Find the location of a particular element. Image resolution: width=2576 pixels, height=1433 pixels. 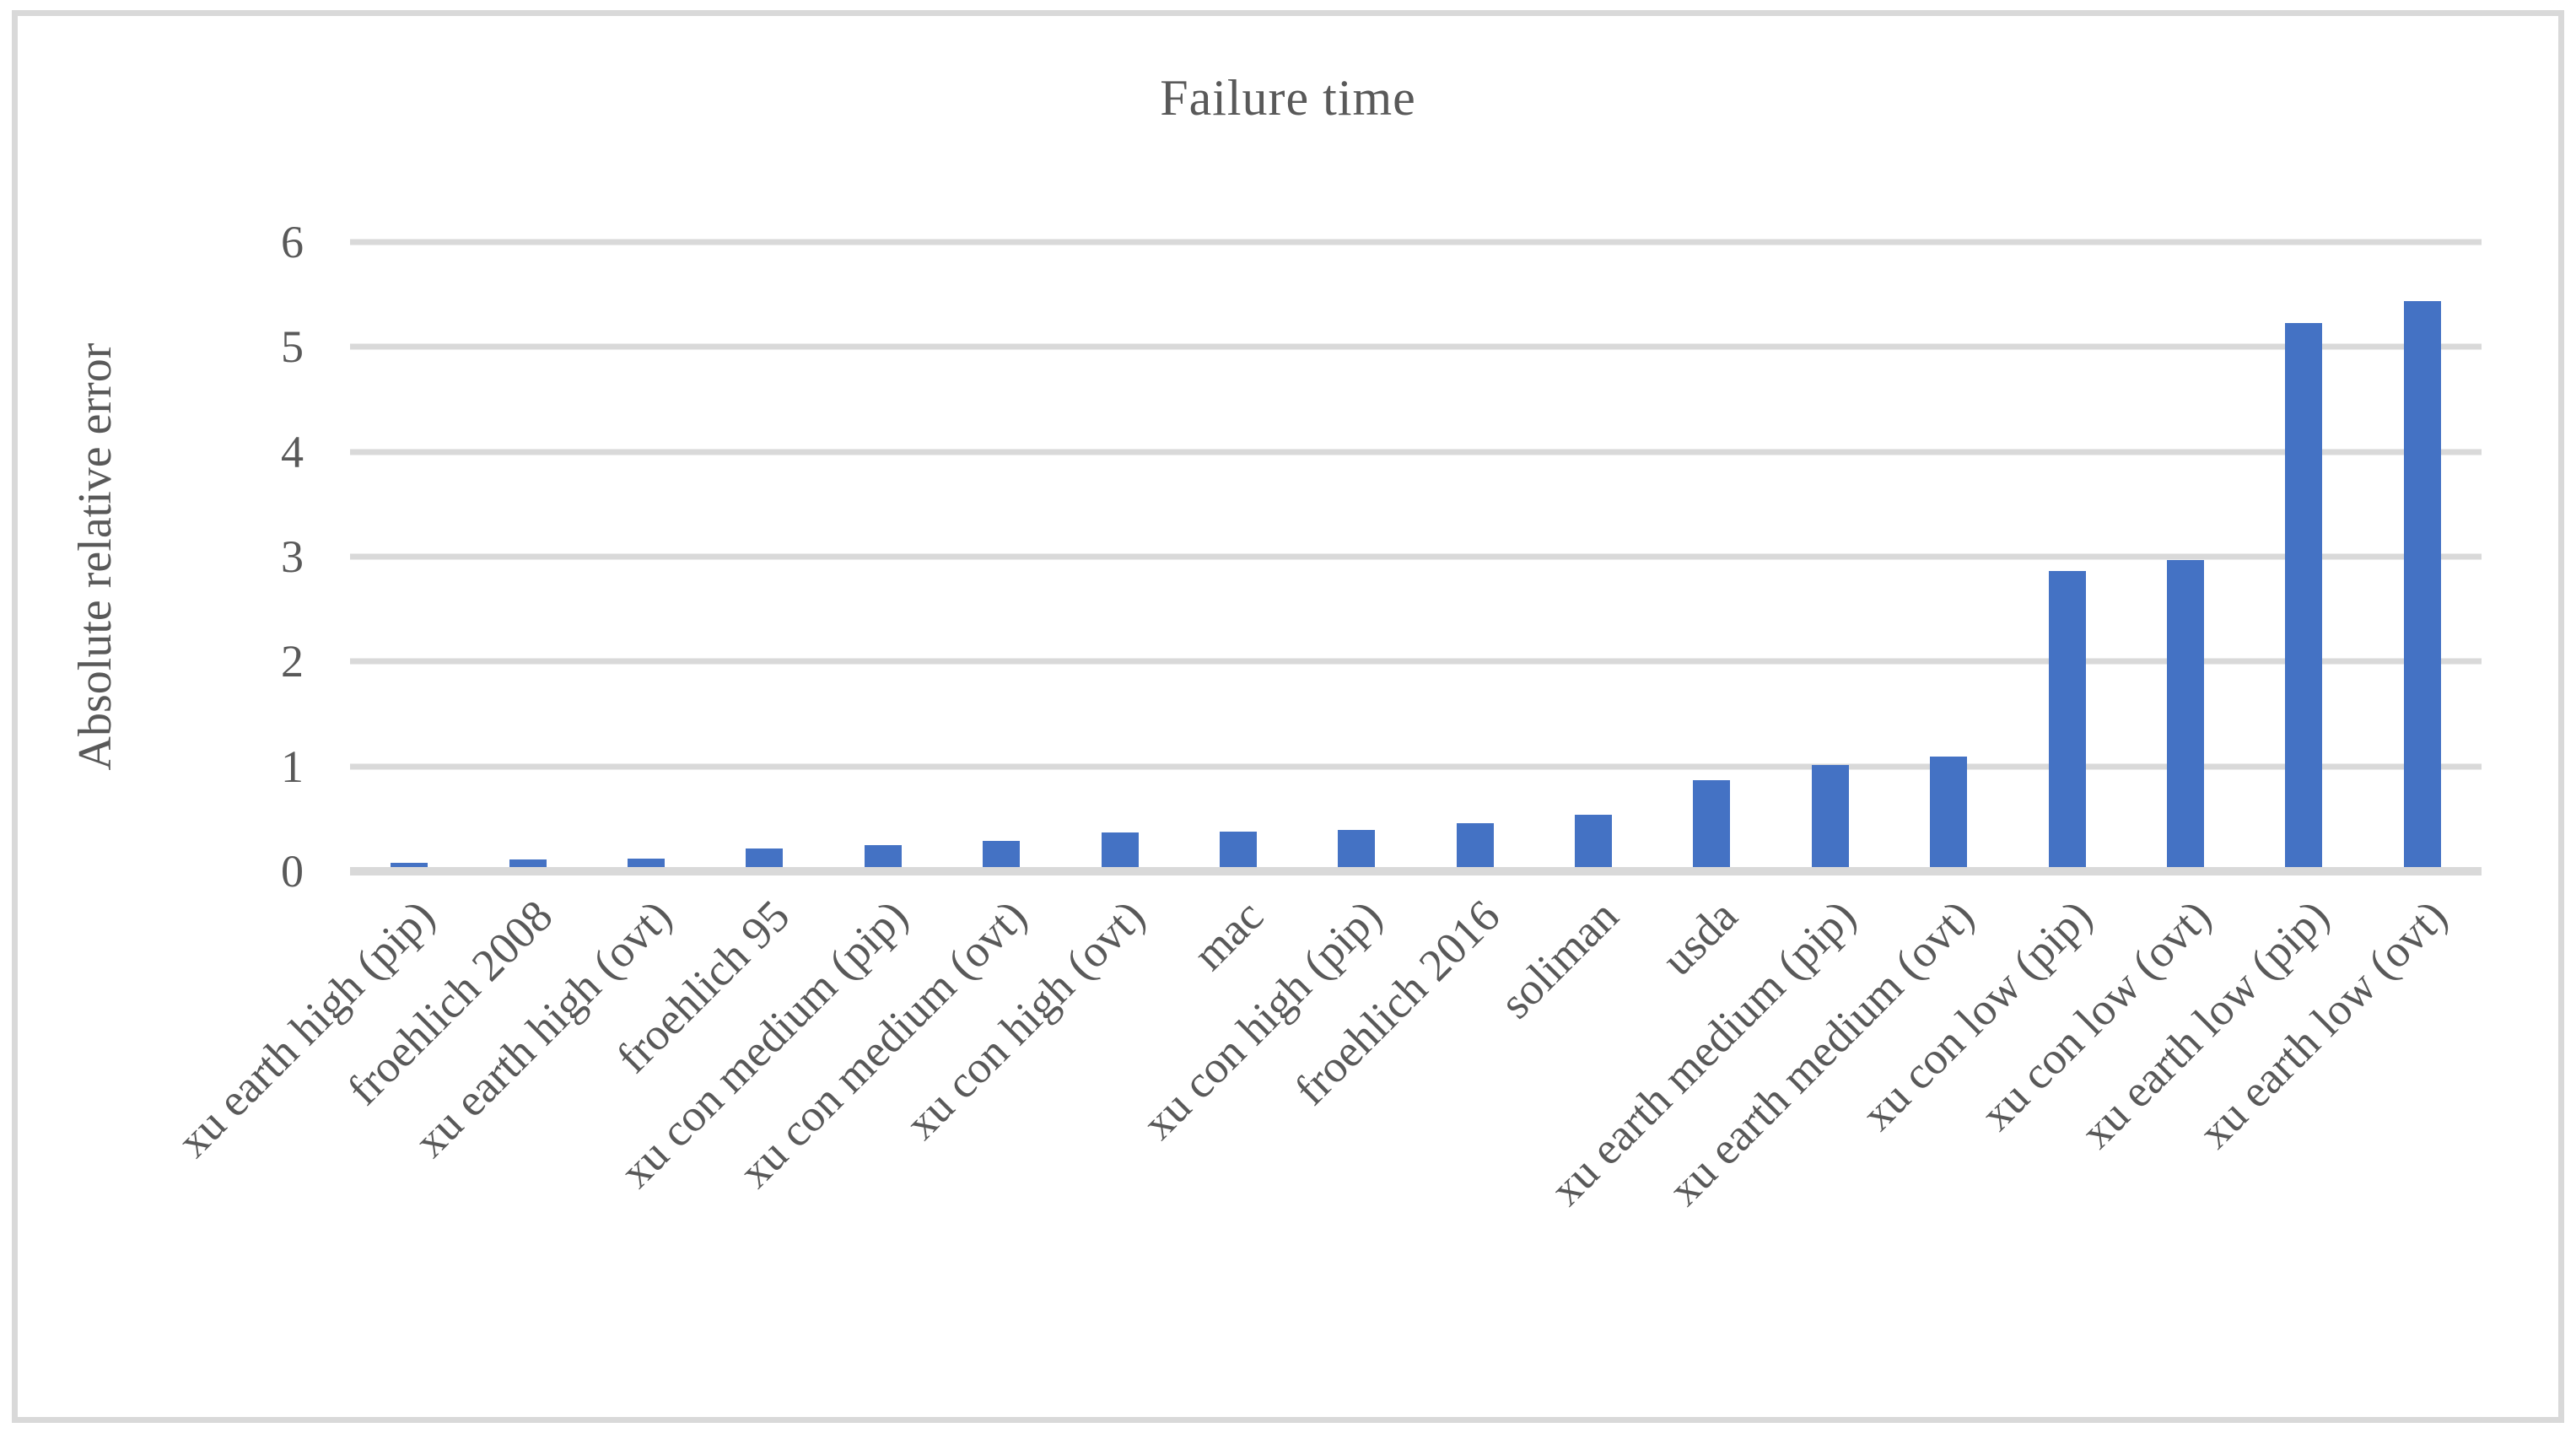

x-tick-label-soliman: soliman is located at coordinates (1559, 959).